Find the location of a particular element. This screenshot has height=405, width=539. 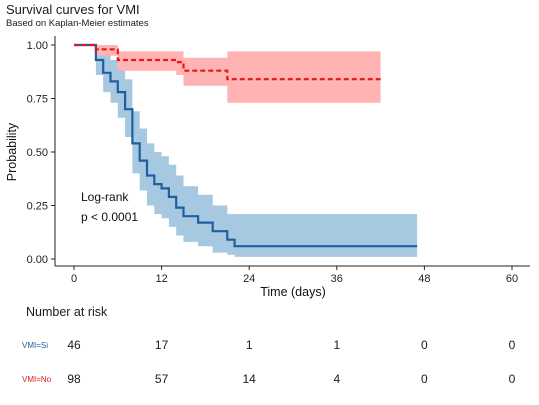

risk-cell: 4 is located at coordinates (337, 379).